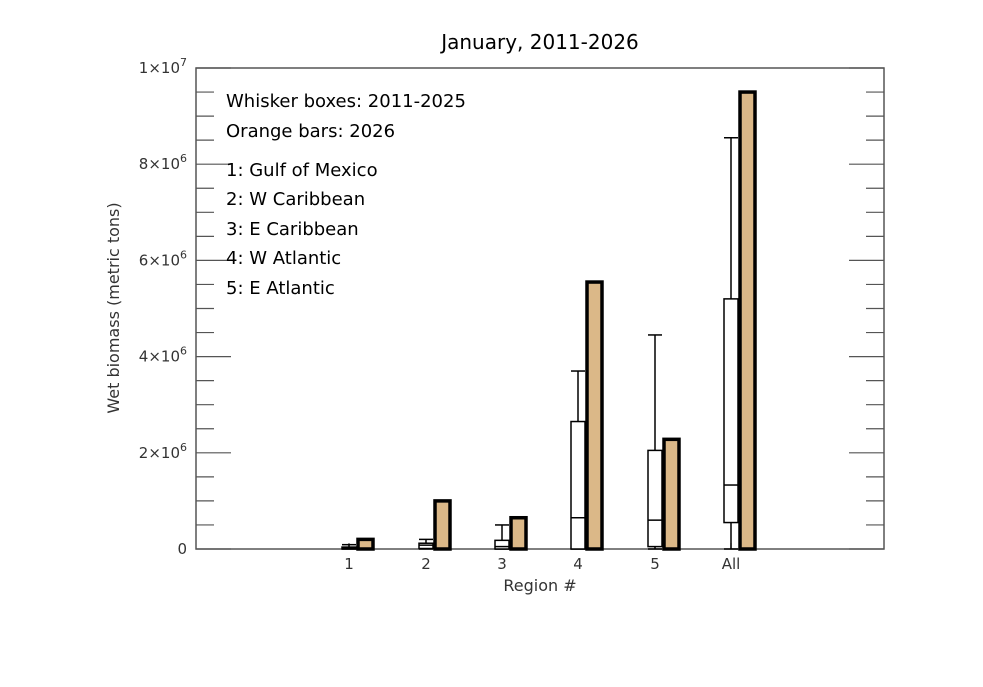 The width and height of the screenshot is (983, 687). I want to click on x-tick-label: 5, so click(655, 564).